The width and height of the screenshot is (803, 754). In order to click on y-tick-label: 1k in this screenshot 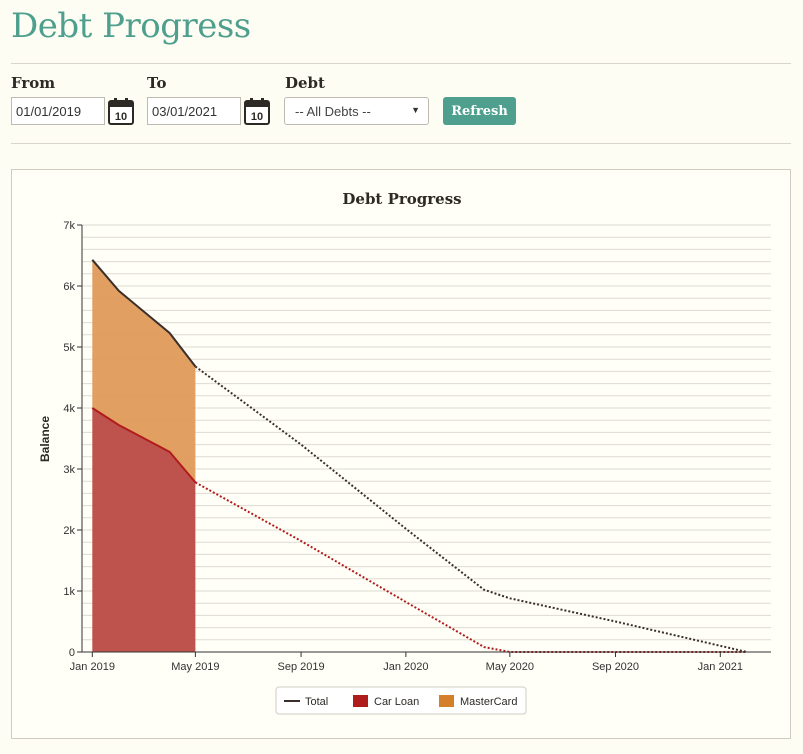, I will do `click(69, 592)`.